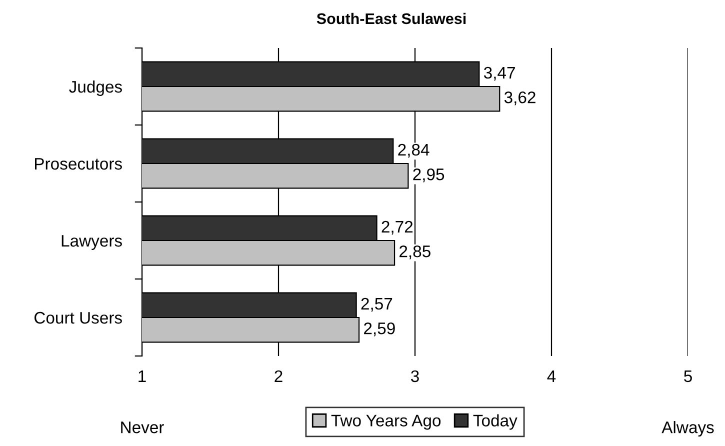  Describe the element at coordinates (415, 376) in the screenshot. I see `x-tick-label: 3` at that location.